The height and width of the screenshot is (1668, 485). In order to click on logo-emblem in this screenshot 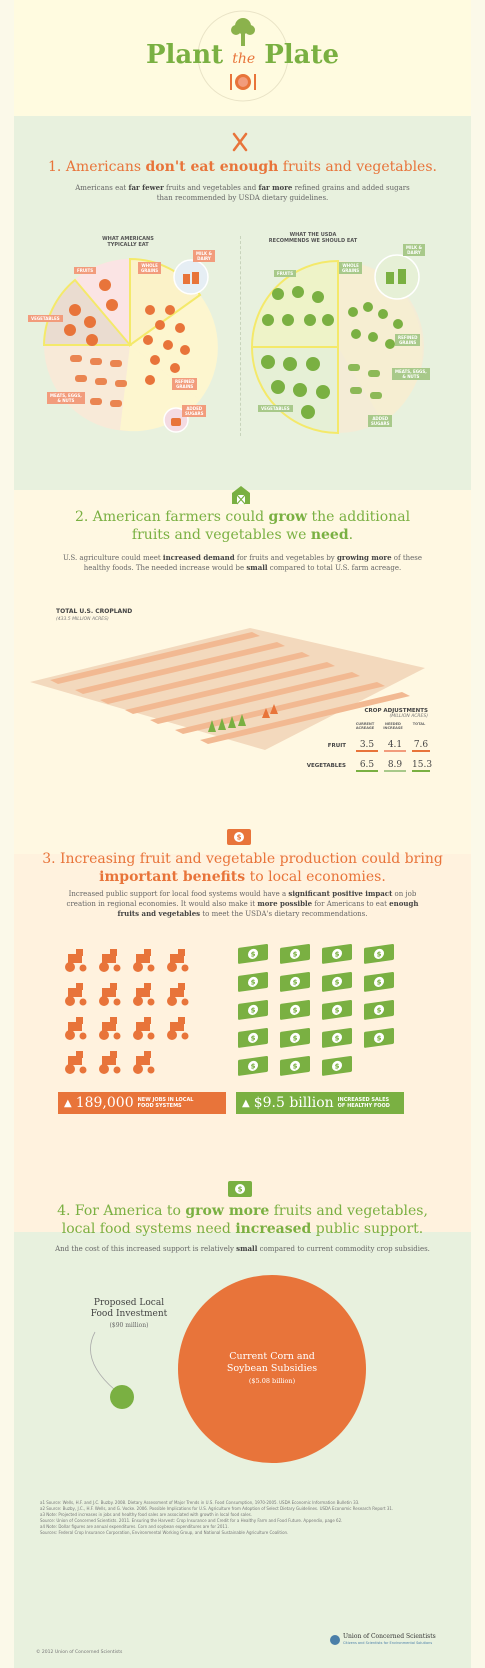, I will do `click(243, 56)`.